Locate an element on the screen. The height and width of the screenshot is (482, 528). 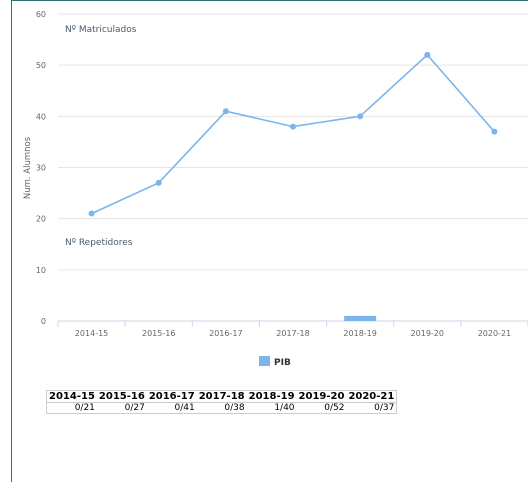
bar is located at coordinates (360, 318).